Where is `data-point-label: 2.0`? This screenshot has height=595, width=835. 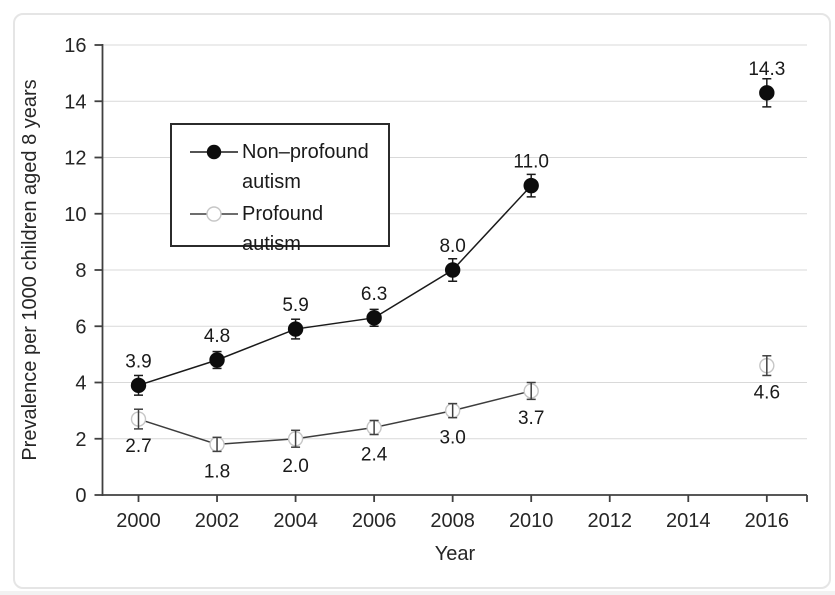 data-point-label: 2.0 is located at coordinates (295, 466).